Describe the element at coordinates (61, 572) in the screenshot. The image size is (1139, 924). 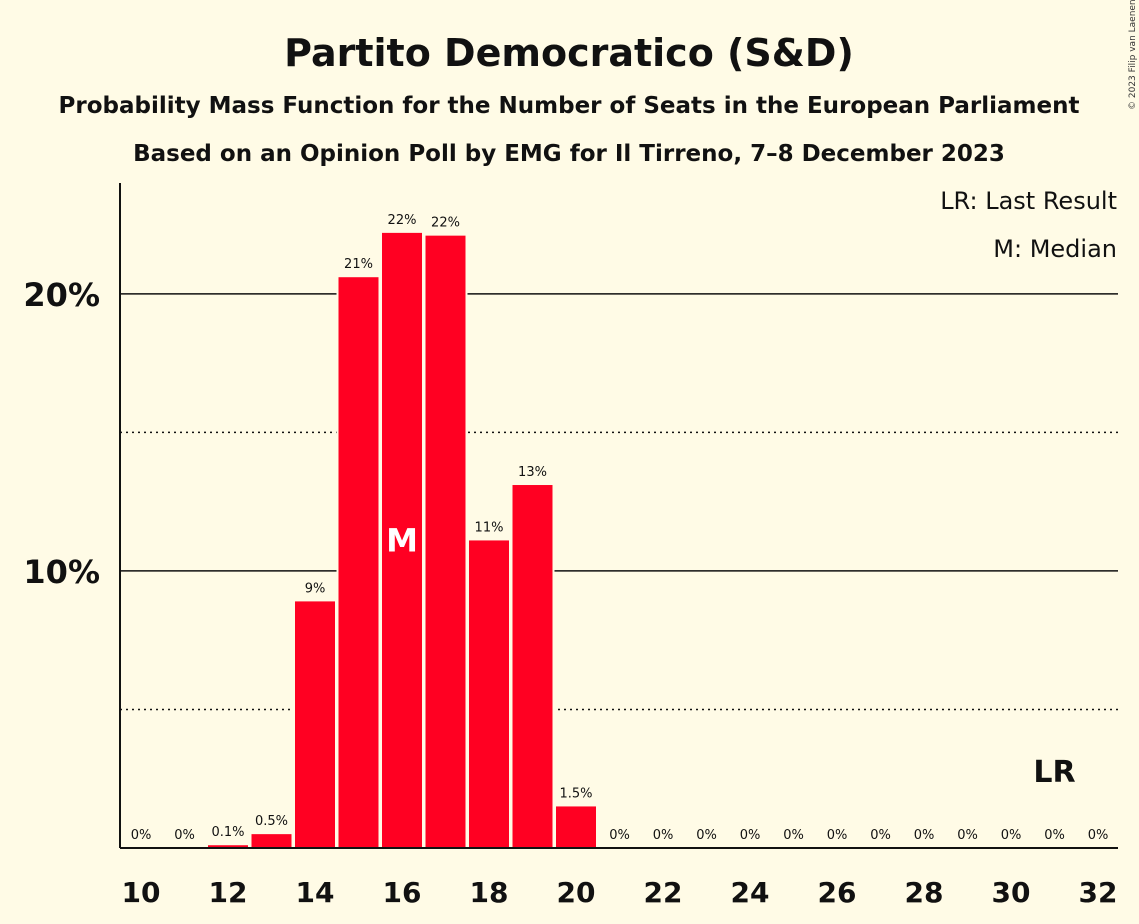
I see `y-tick-10: 10%` at that location.